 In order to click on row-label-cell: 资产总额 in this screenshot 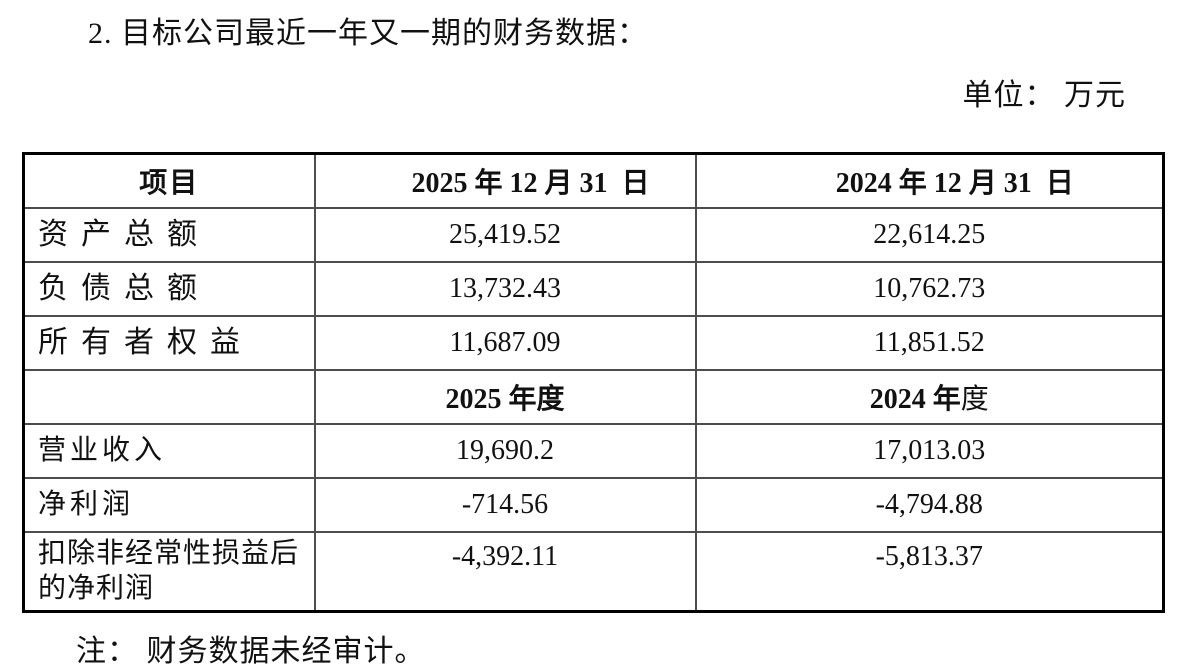, I will do `click(169, 234)`.